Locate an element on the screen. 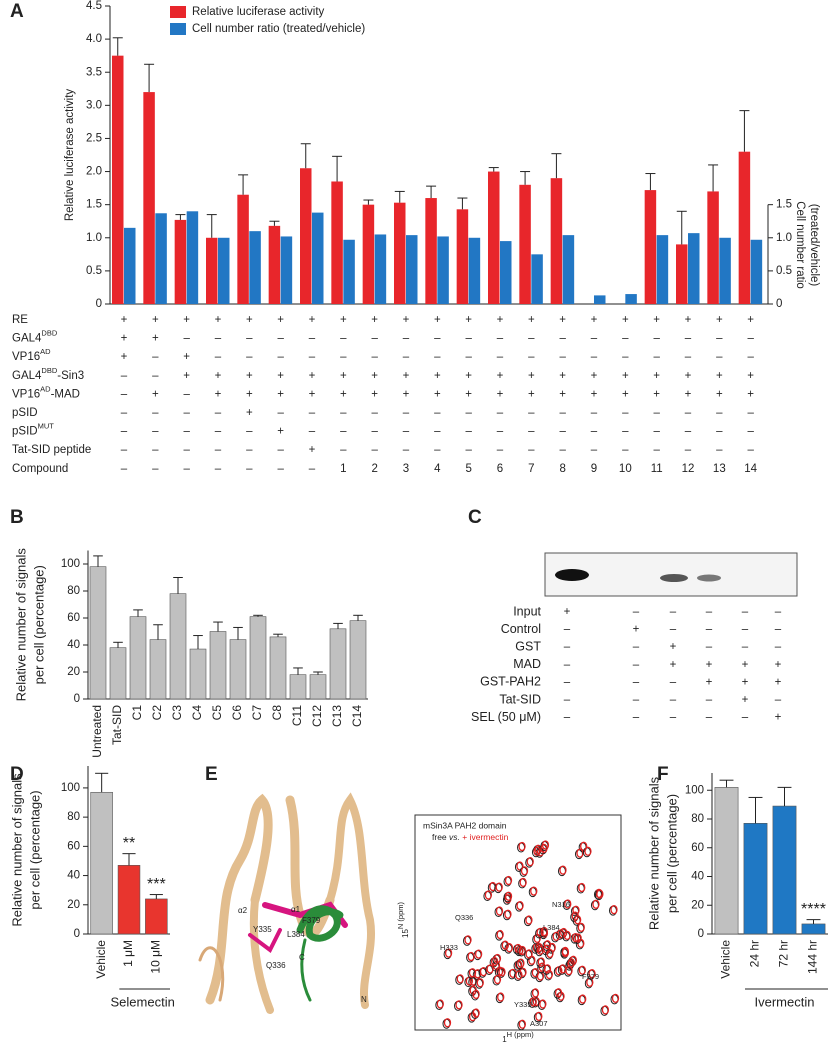 This screenshot has height=1050, width=834. x-tick-label: C3 is located at coordinates (177, 713).